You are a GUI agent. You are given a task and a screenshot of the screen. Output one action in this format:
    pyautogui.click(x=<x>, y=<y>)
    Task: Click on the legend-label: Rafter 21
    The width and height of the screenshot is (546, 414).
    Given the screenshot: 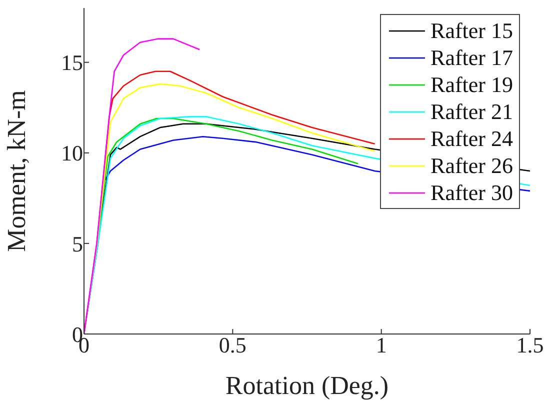 What is the action you would take?
    pyautogui.click(x=471, y=111)
    